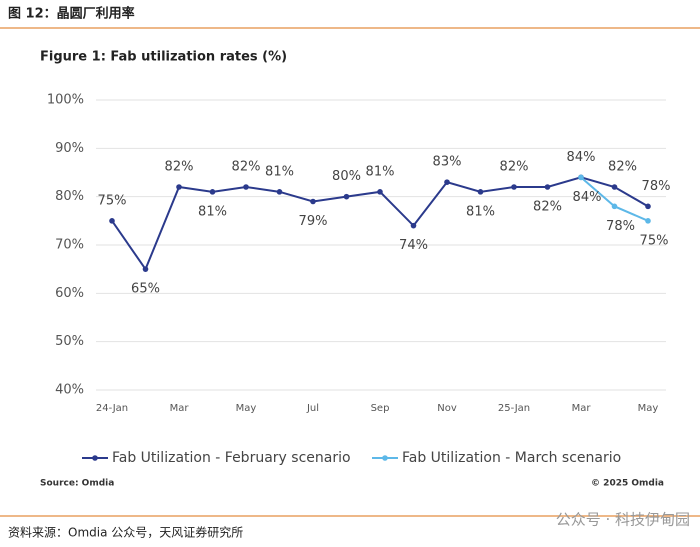 This screenshot has width=700, height=547. Describe the element at coordinates (380, 408) in the screenshot. I see `x-tick-label: Sep` at that location.